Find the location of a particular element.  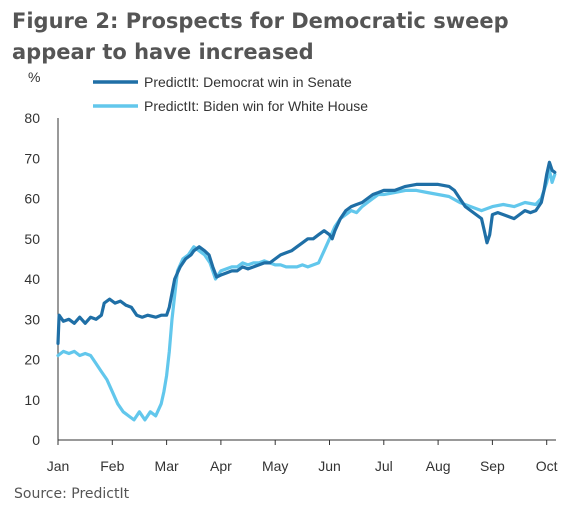

x-tick-label: Mar is located at coordinates (167, 466).